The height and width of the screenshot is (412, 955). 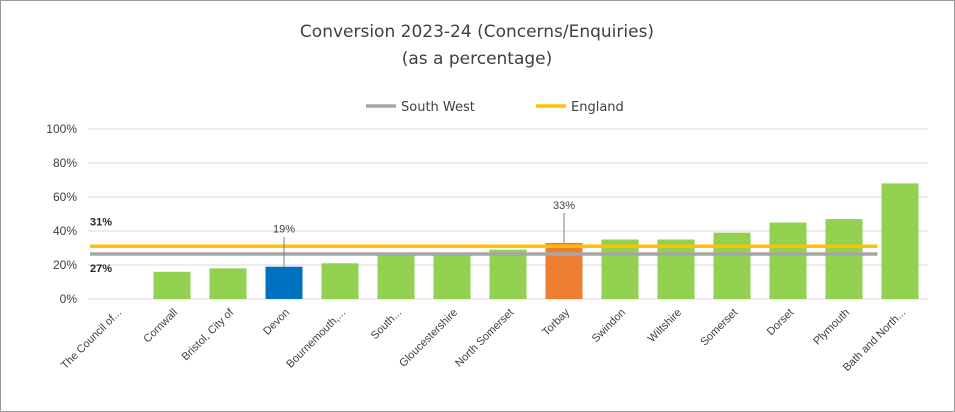 I want to click on data-labels: 27% 31% 19% 33%, so click(x=332, y=237).